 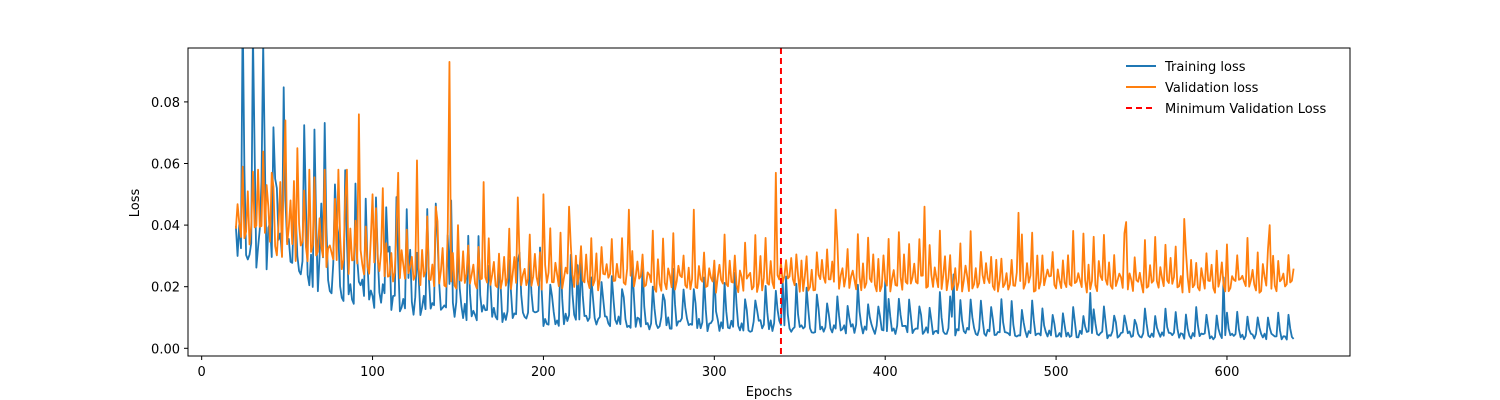 What do you see at coordinates (202, 372) in the screenshot?
I see `x-tick-label: 0` at bounding box center [202, 372].